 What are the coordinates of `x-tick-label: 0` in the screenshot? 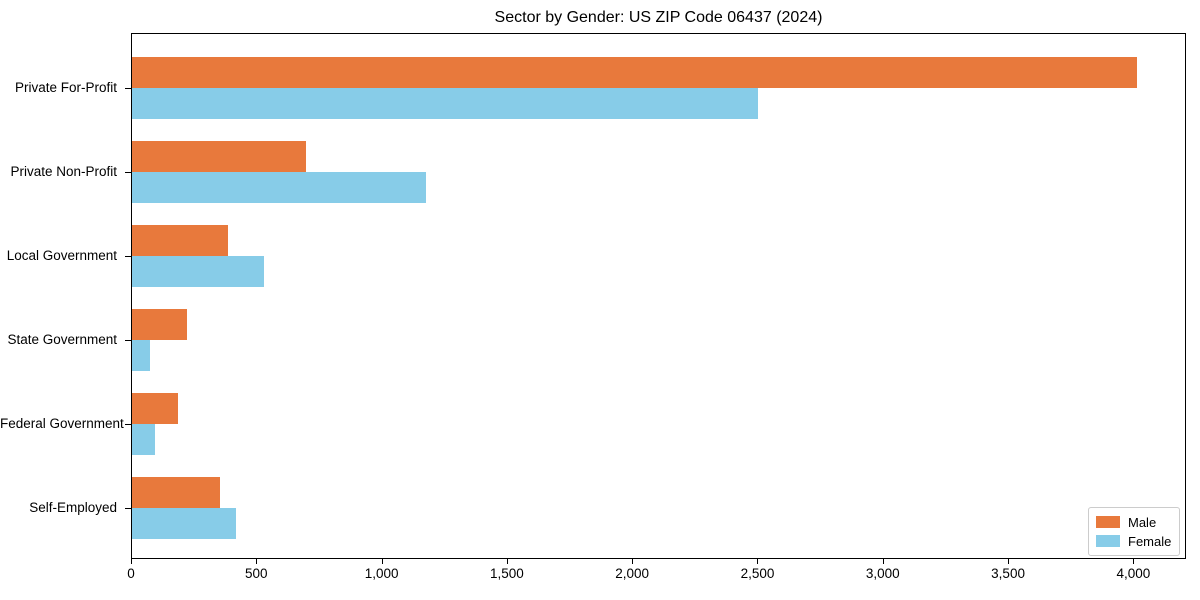 It's located at (131, 573).